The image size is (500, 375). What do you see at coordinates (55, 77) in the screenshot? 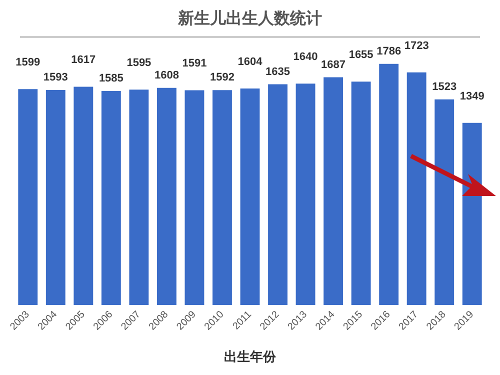
I see `data-label: 1593` at bounding box center [55, 77].